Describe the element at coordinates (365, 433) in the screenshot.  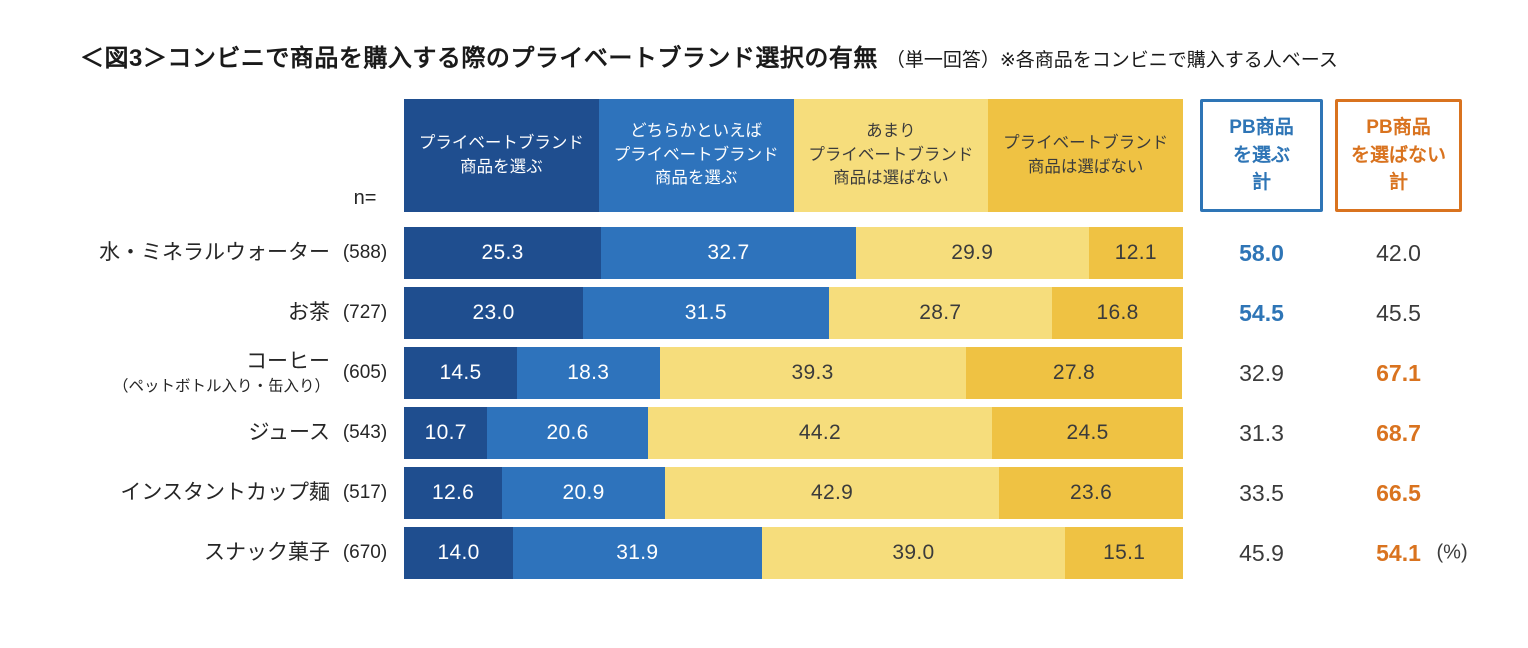
I see `row-n-cell: (543)` at that location.